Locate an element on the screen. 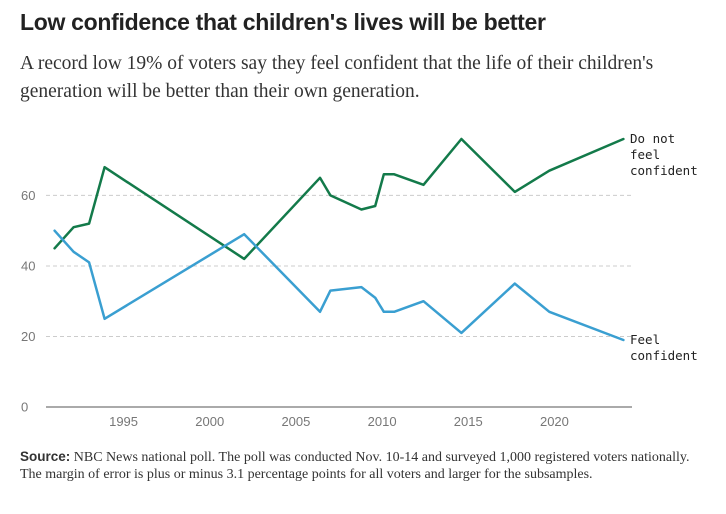  x-tick-label: 2005 is located at coordinates (295, 421).